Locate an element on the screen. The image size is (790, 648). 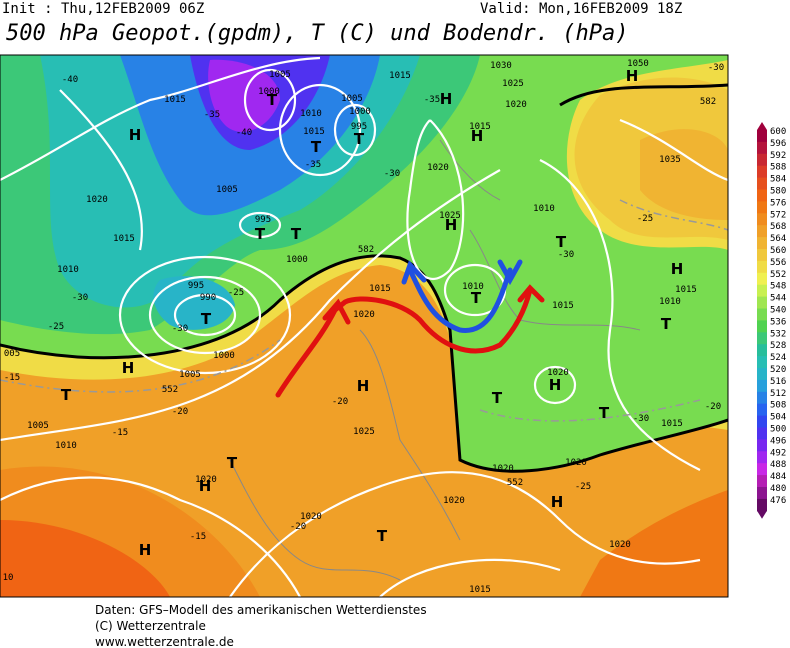
colorbar-label: 524 is located at coordinates (778, 358).